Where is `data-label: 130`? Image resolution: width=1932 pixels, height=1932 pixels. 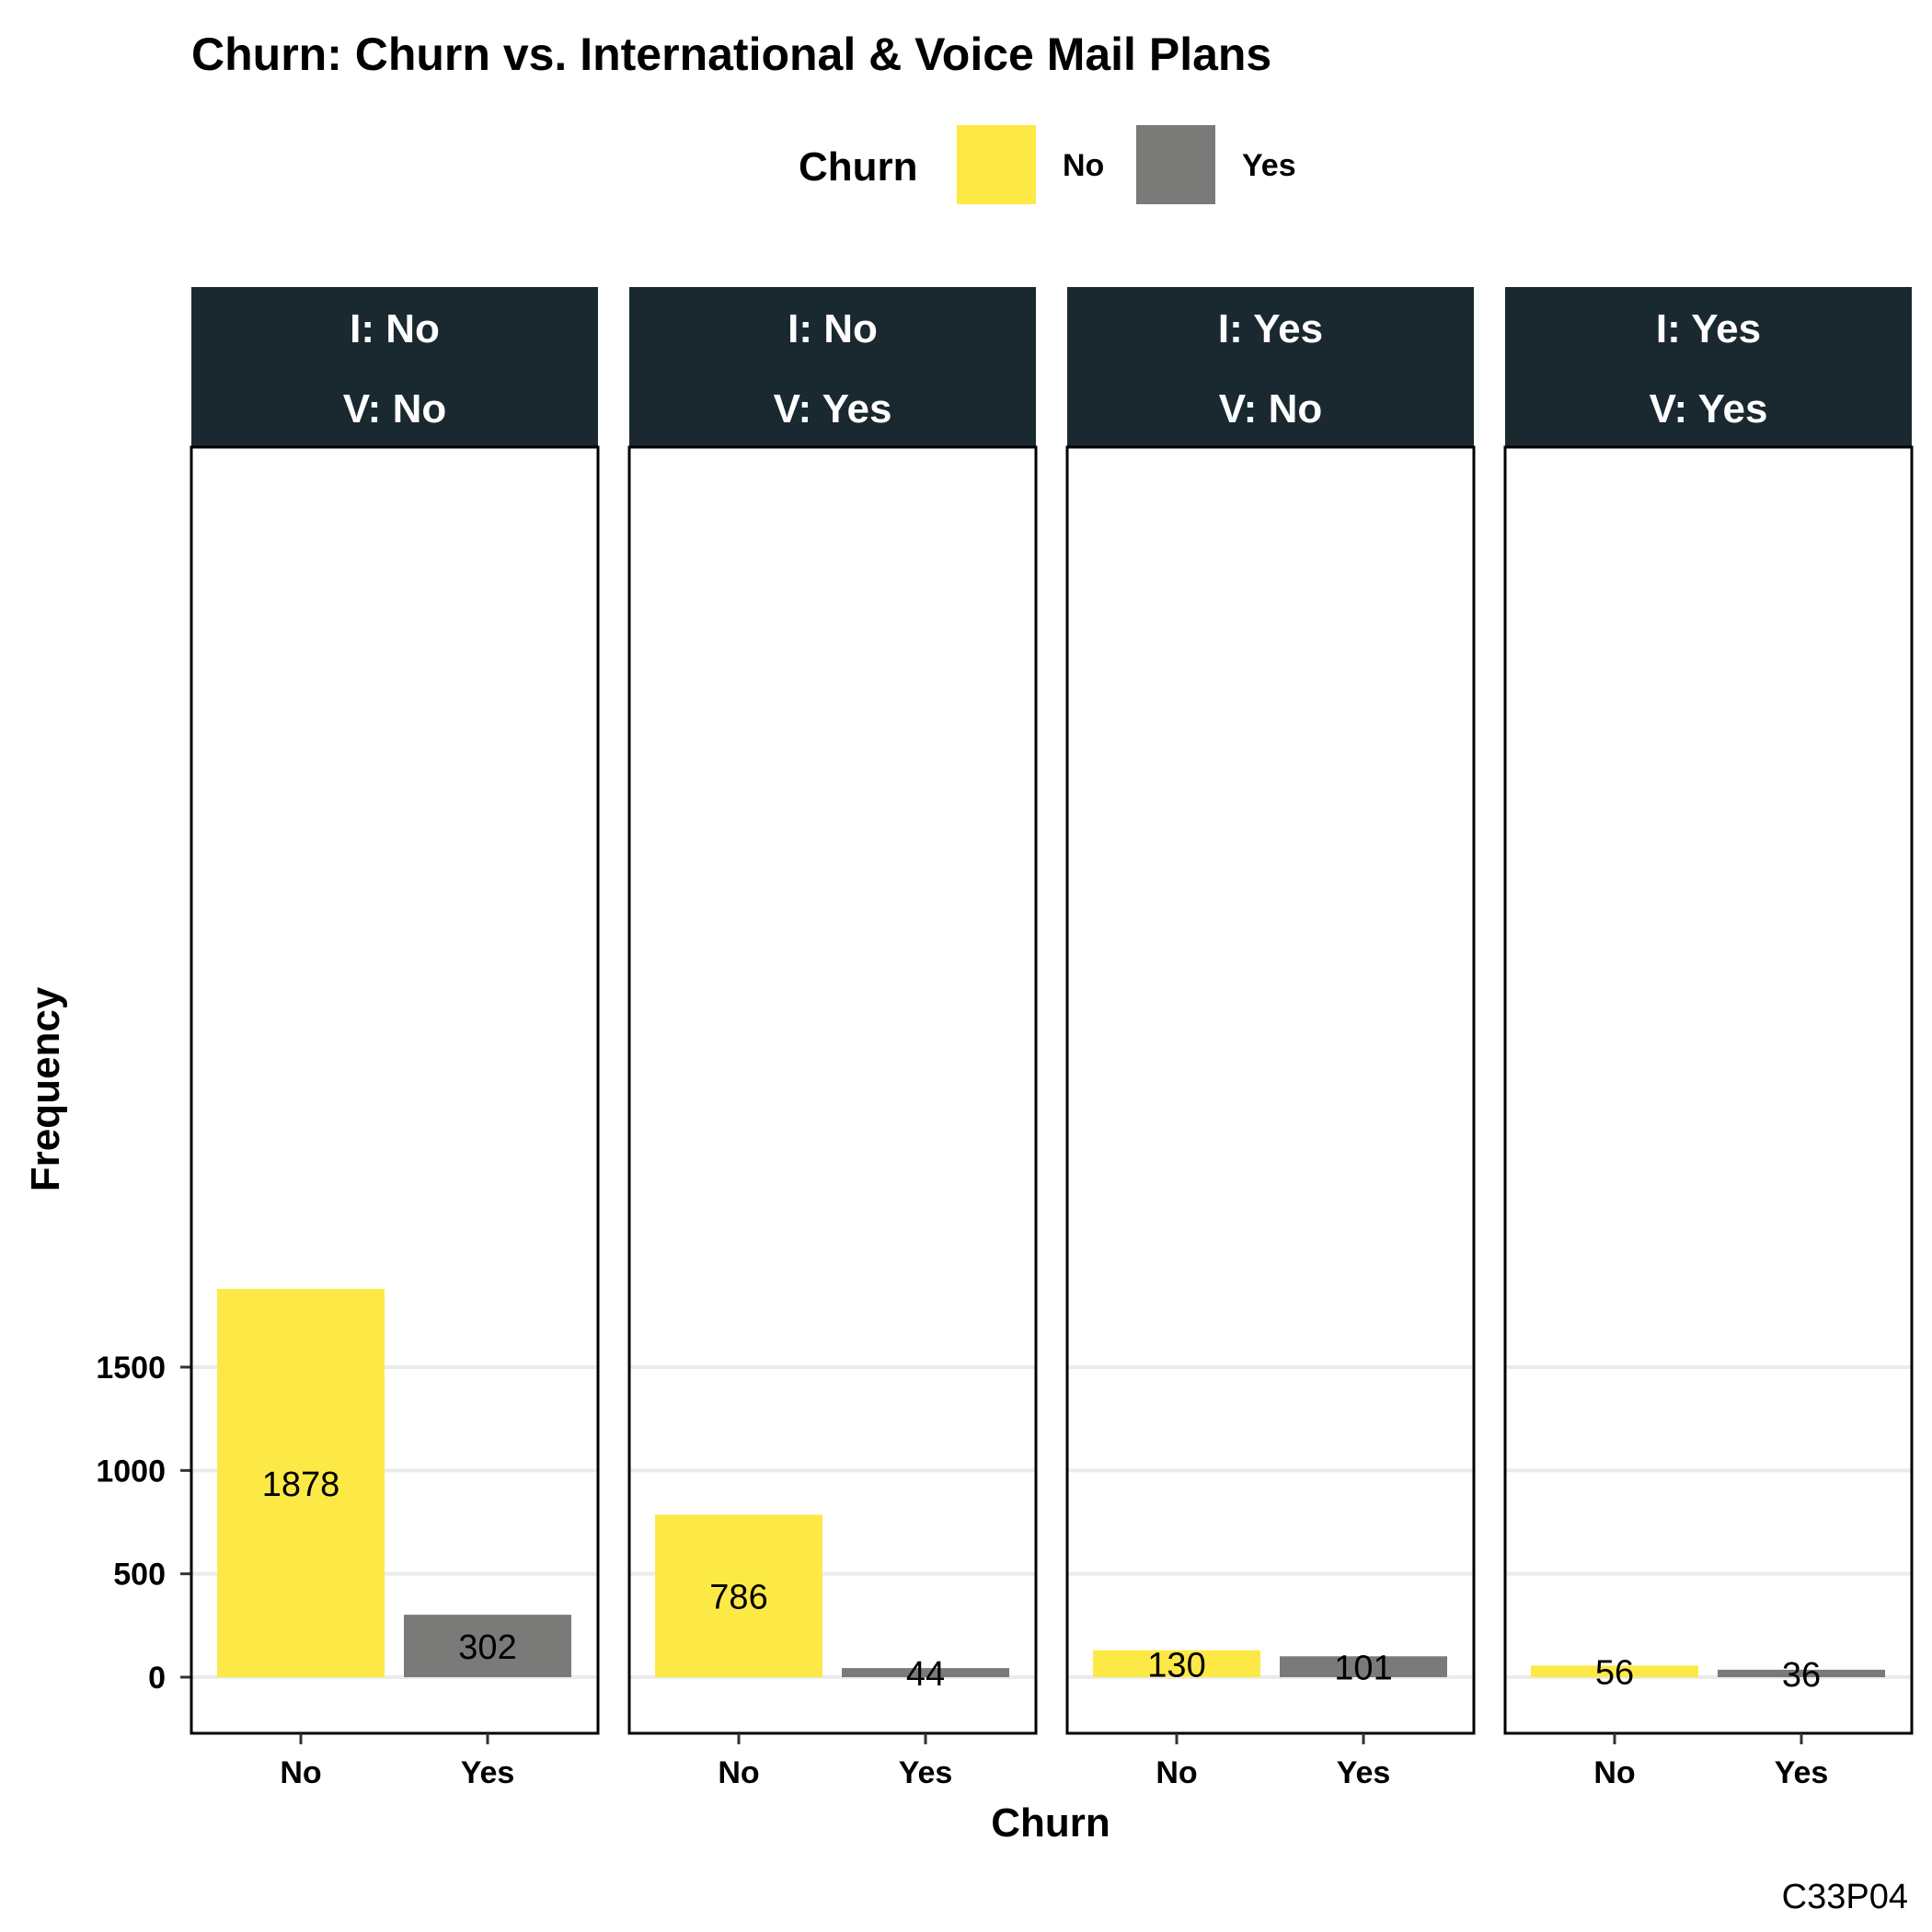
data-label: 130 is located at coordinates (1176, 1665).